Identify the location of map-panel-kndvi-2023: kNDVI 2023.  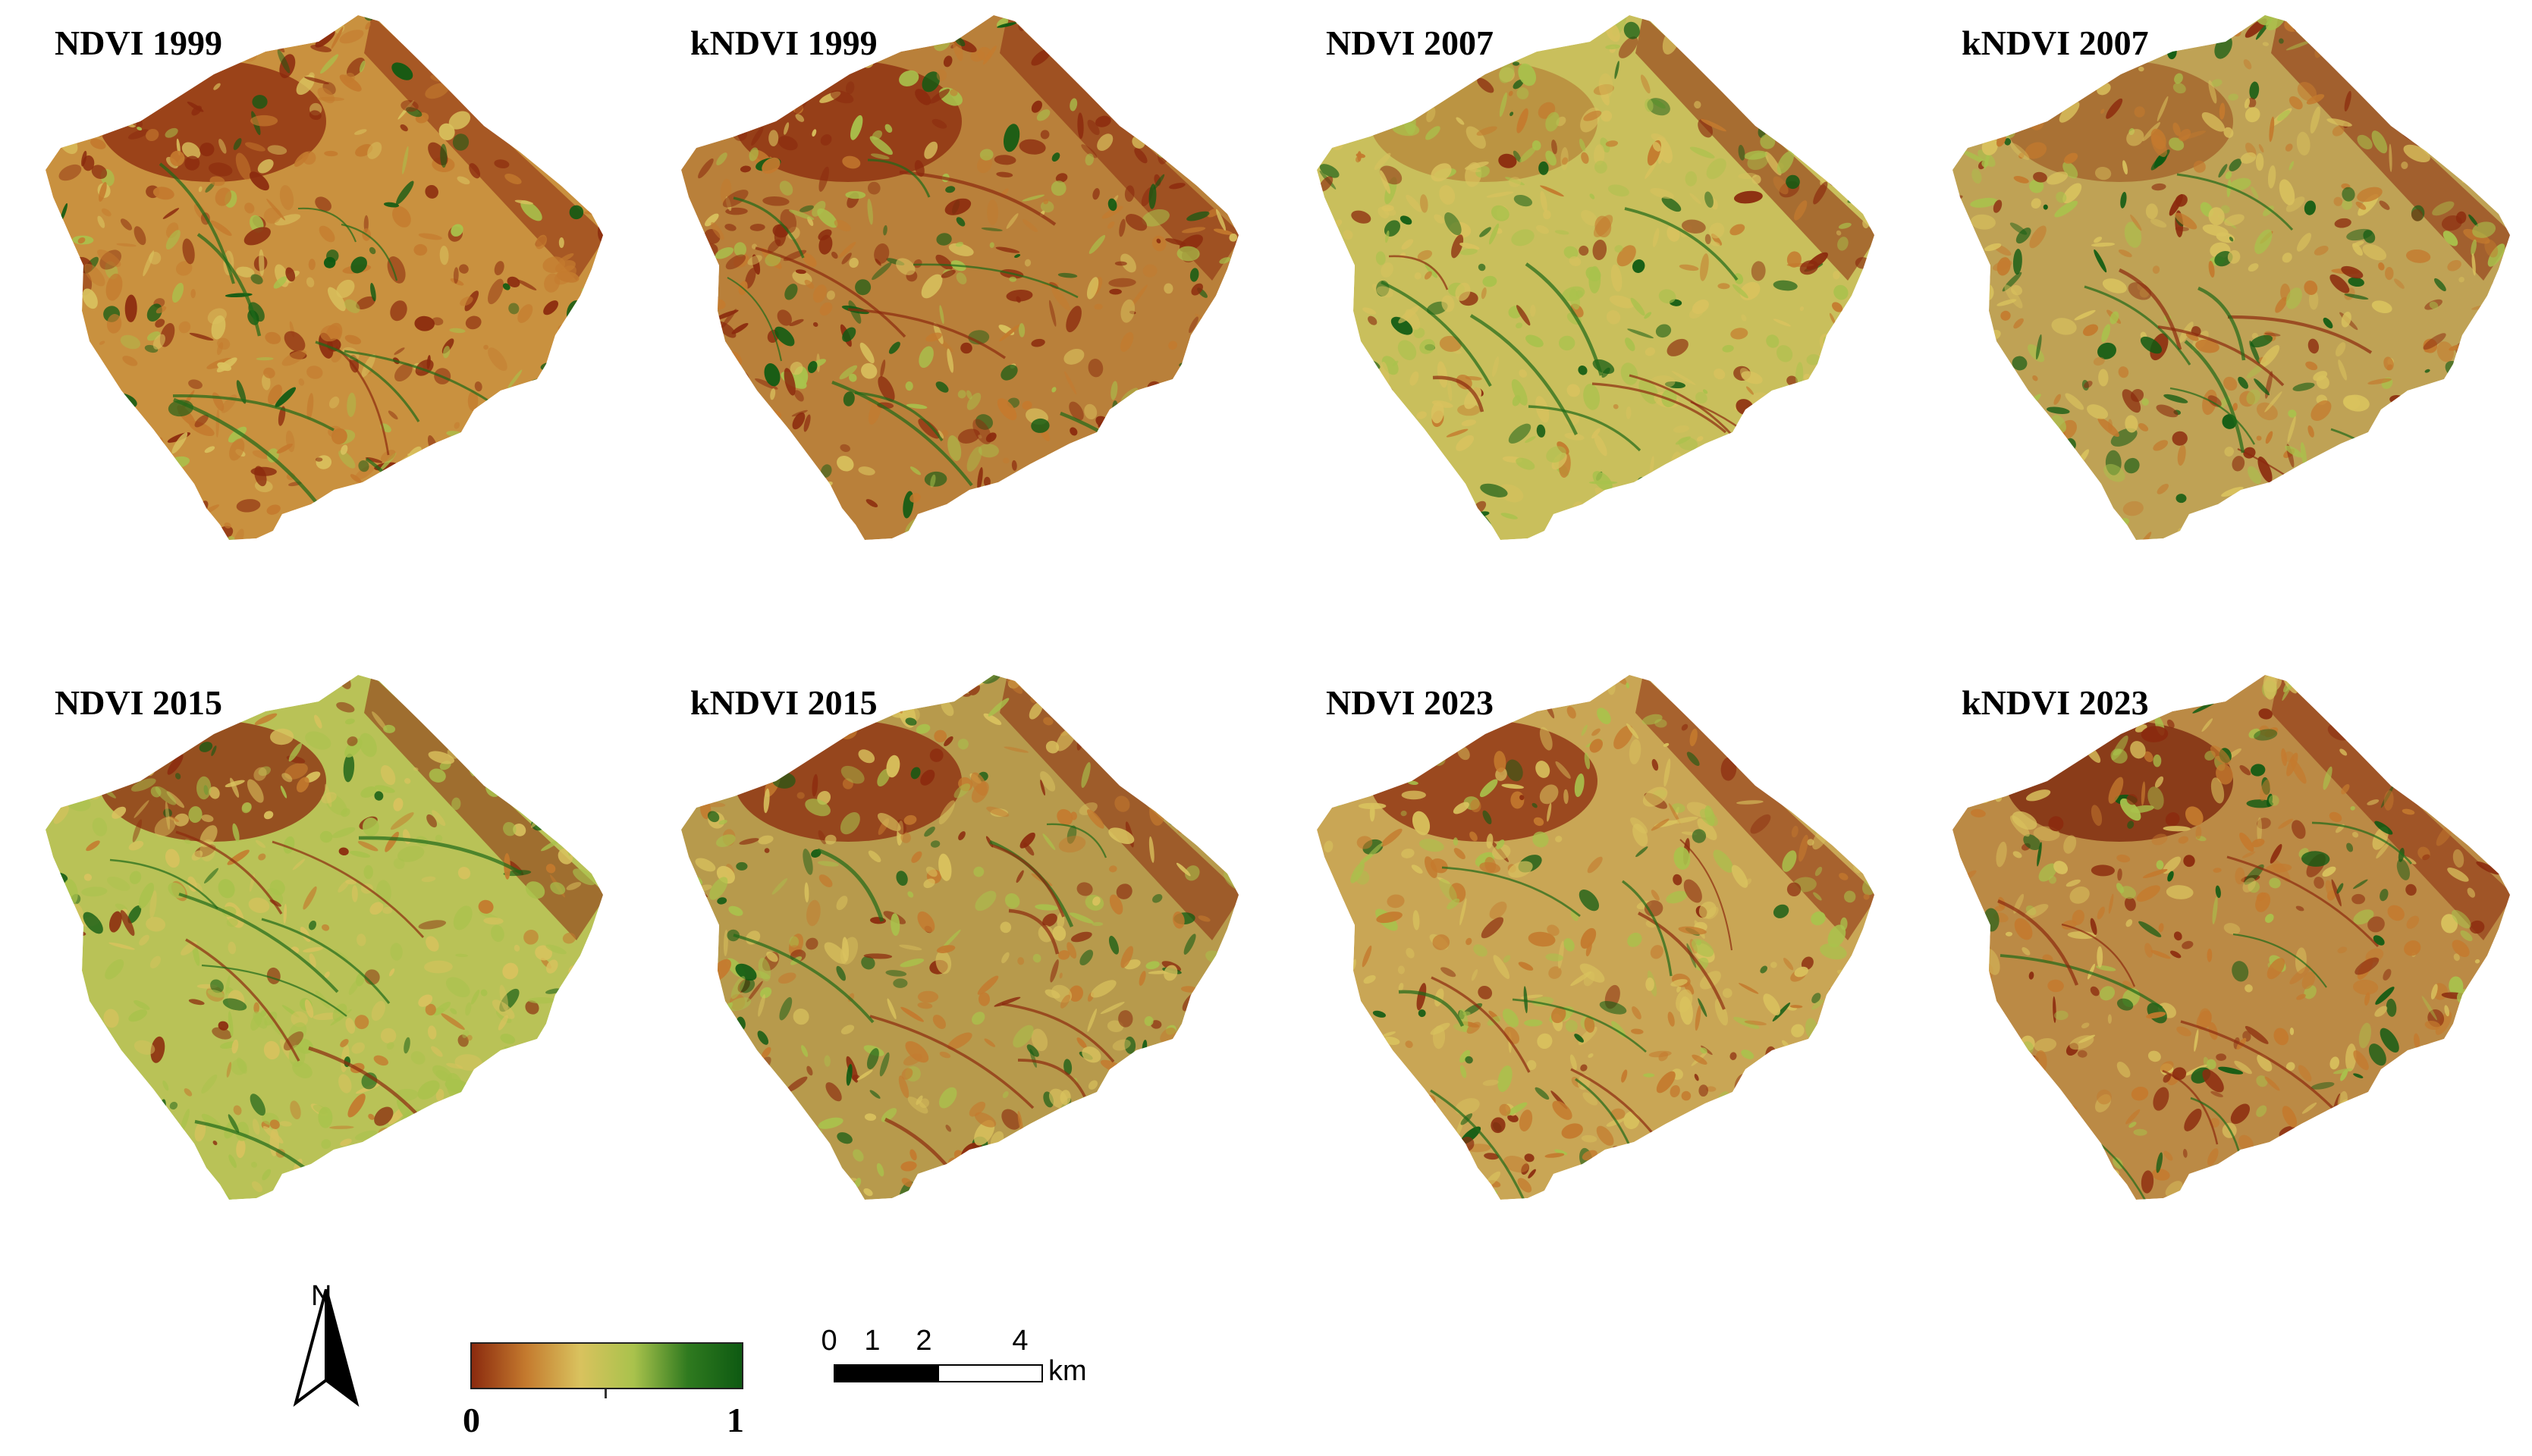
(2221, 955).